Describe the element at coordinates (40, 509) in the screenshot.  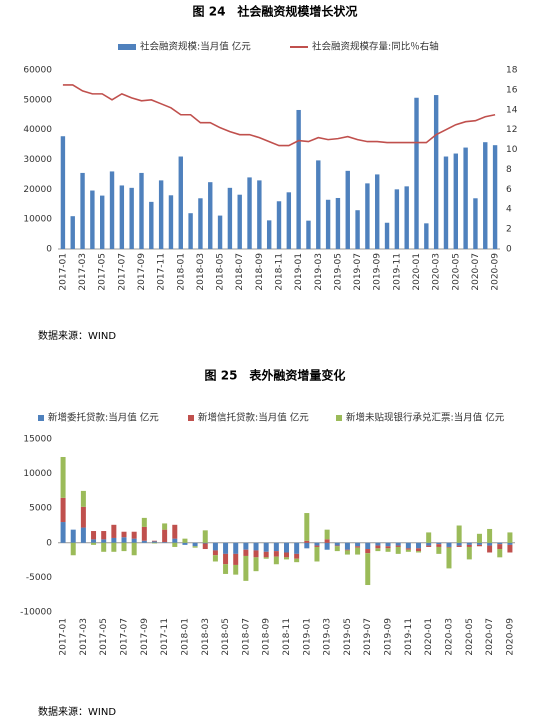
I see `y-tick-label: 5000` at that location.